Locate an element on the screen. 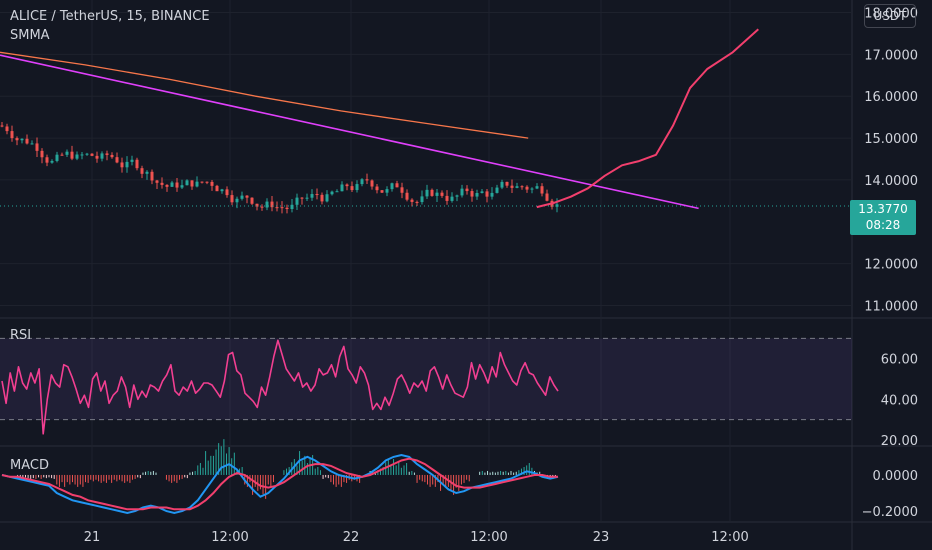 The height and width of the screenshot is (550, 932). price-tick-label: 15.0000 is located at coordinates (891, 139).